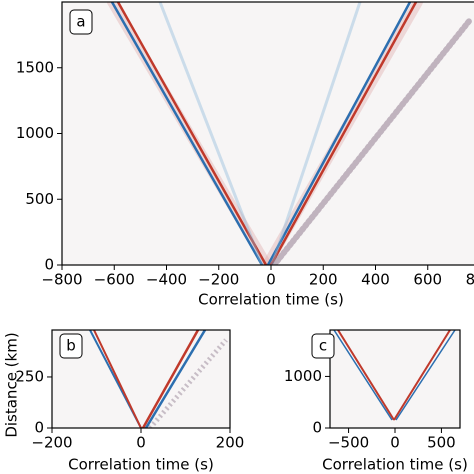 This screenshot has height=474, width=474. I want to click on x-tick-label: −400, so click(166, 280).